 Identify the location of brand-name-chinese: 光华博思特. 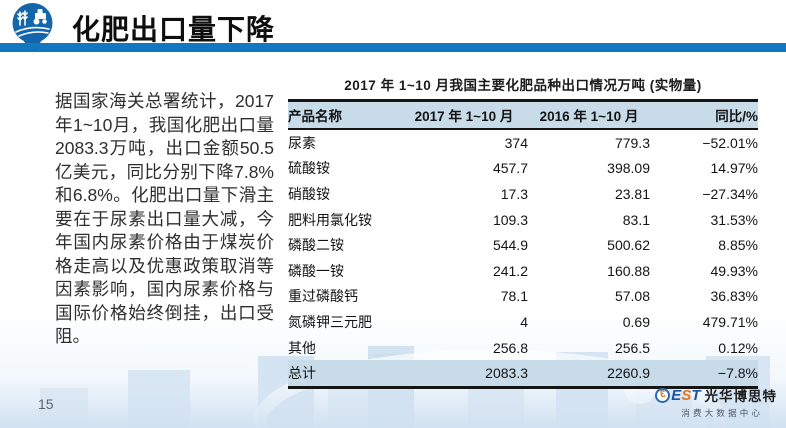
(740, 396).